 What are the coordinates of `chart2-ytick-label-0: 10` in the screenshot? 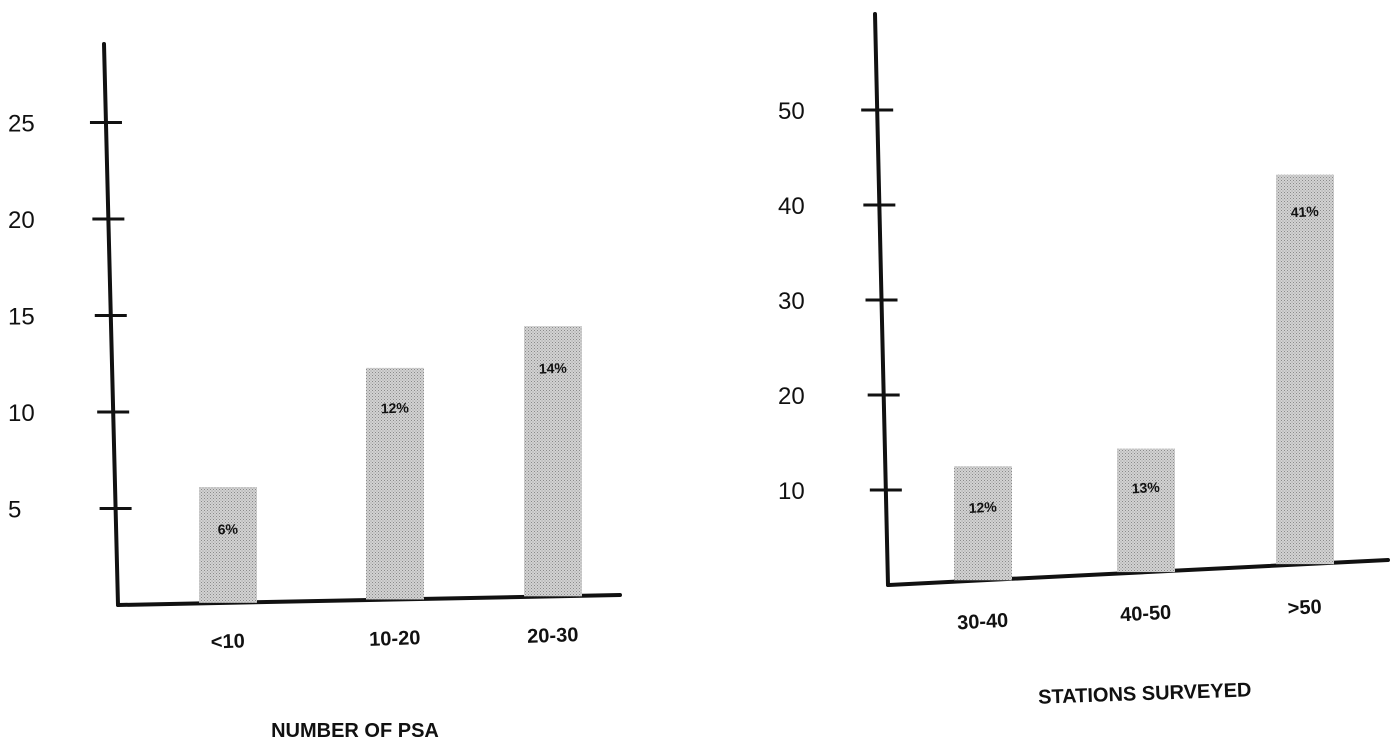 It's located at (791, 491).